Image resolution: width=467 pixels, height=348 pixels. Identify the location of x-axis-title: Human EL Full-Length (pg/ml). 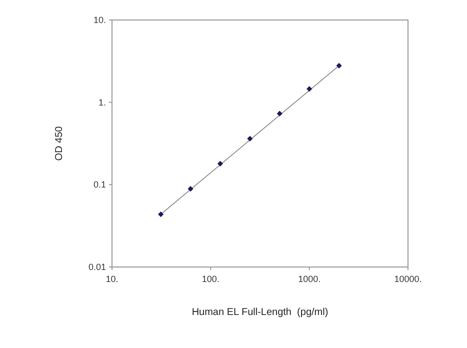
(260, 312).